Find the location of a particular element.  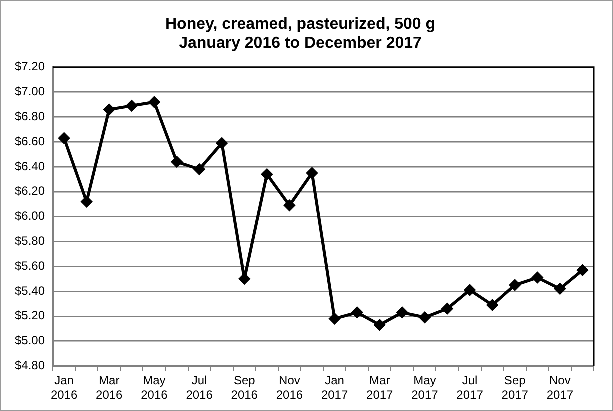

x-tick-label: Jan 2016 is located at coordinates (64, 388).